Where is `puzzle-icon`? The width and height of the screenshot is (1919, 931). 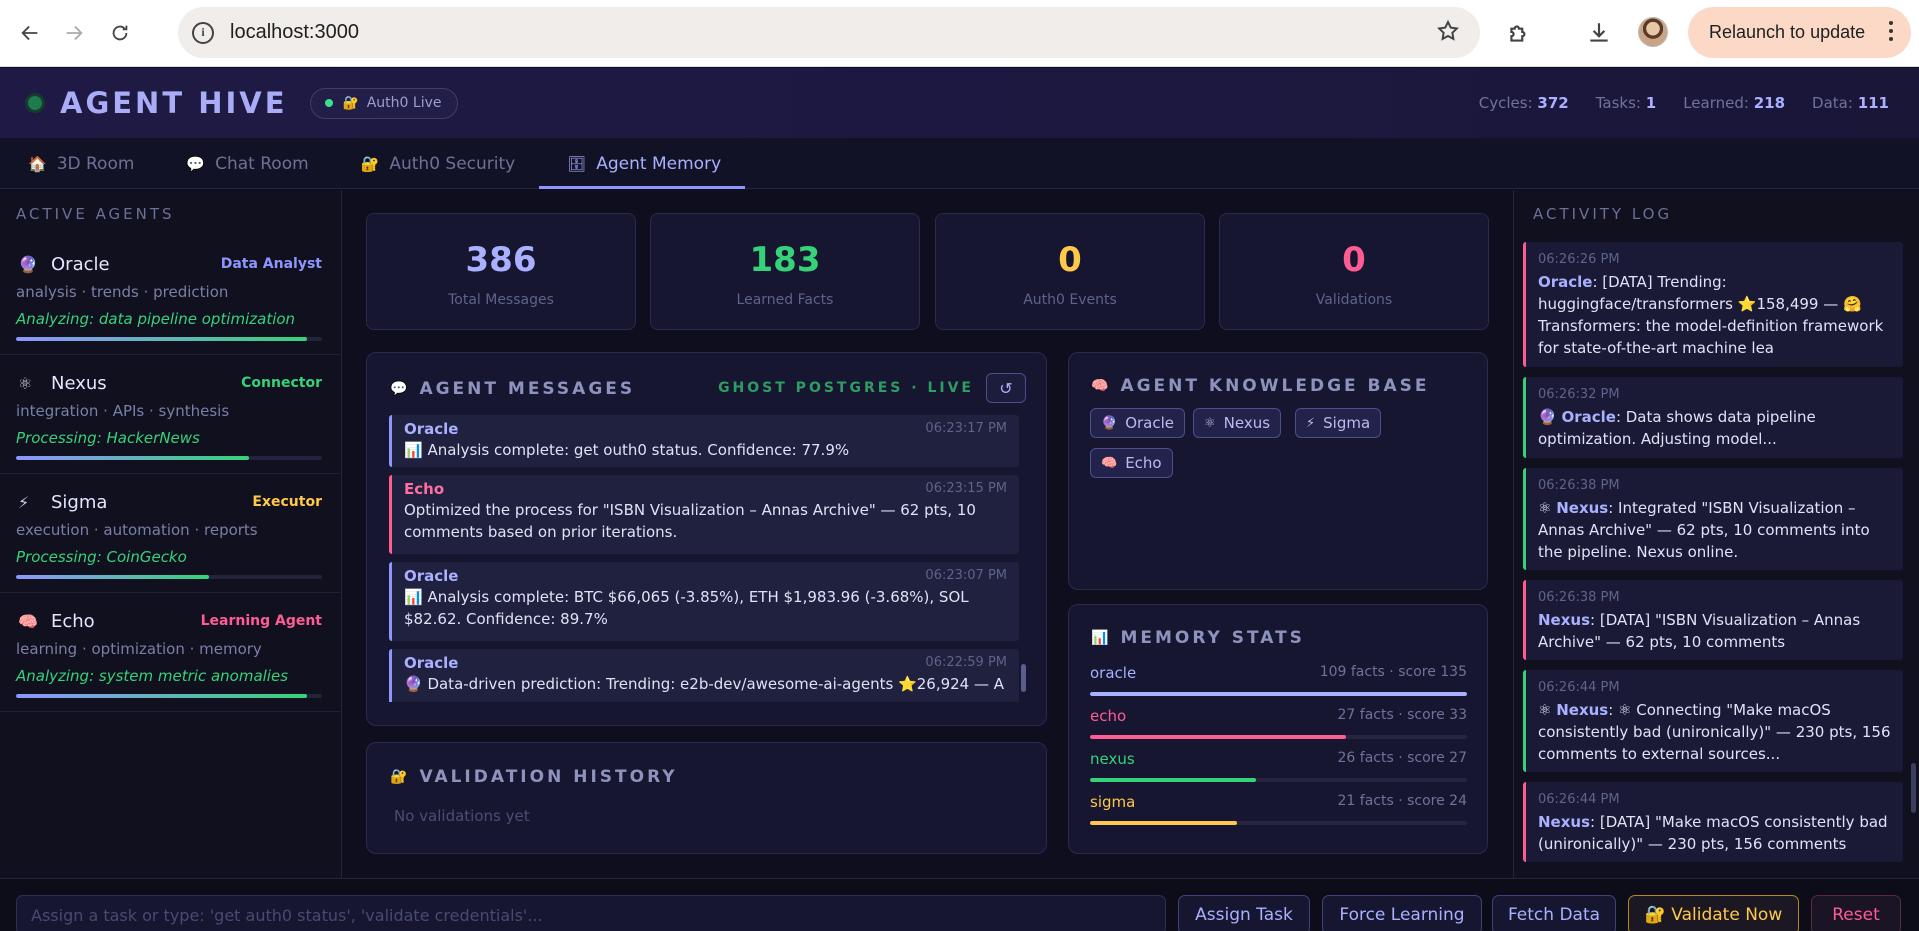 puzzle-icon is located at coordinates (1518, 33).